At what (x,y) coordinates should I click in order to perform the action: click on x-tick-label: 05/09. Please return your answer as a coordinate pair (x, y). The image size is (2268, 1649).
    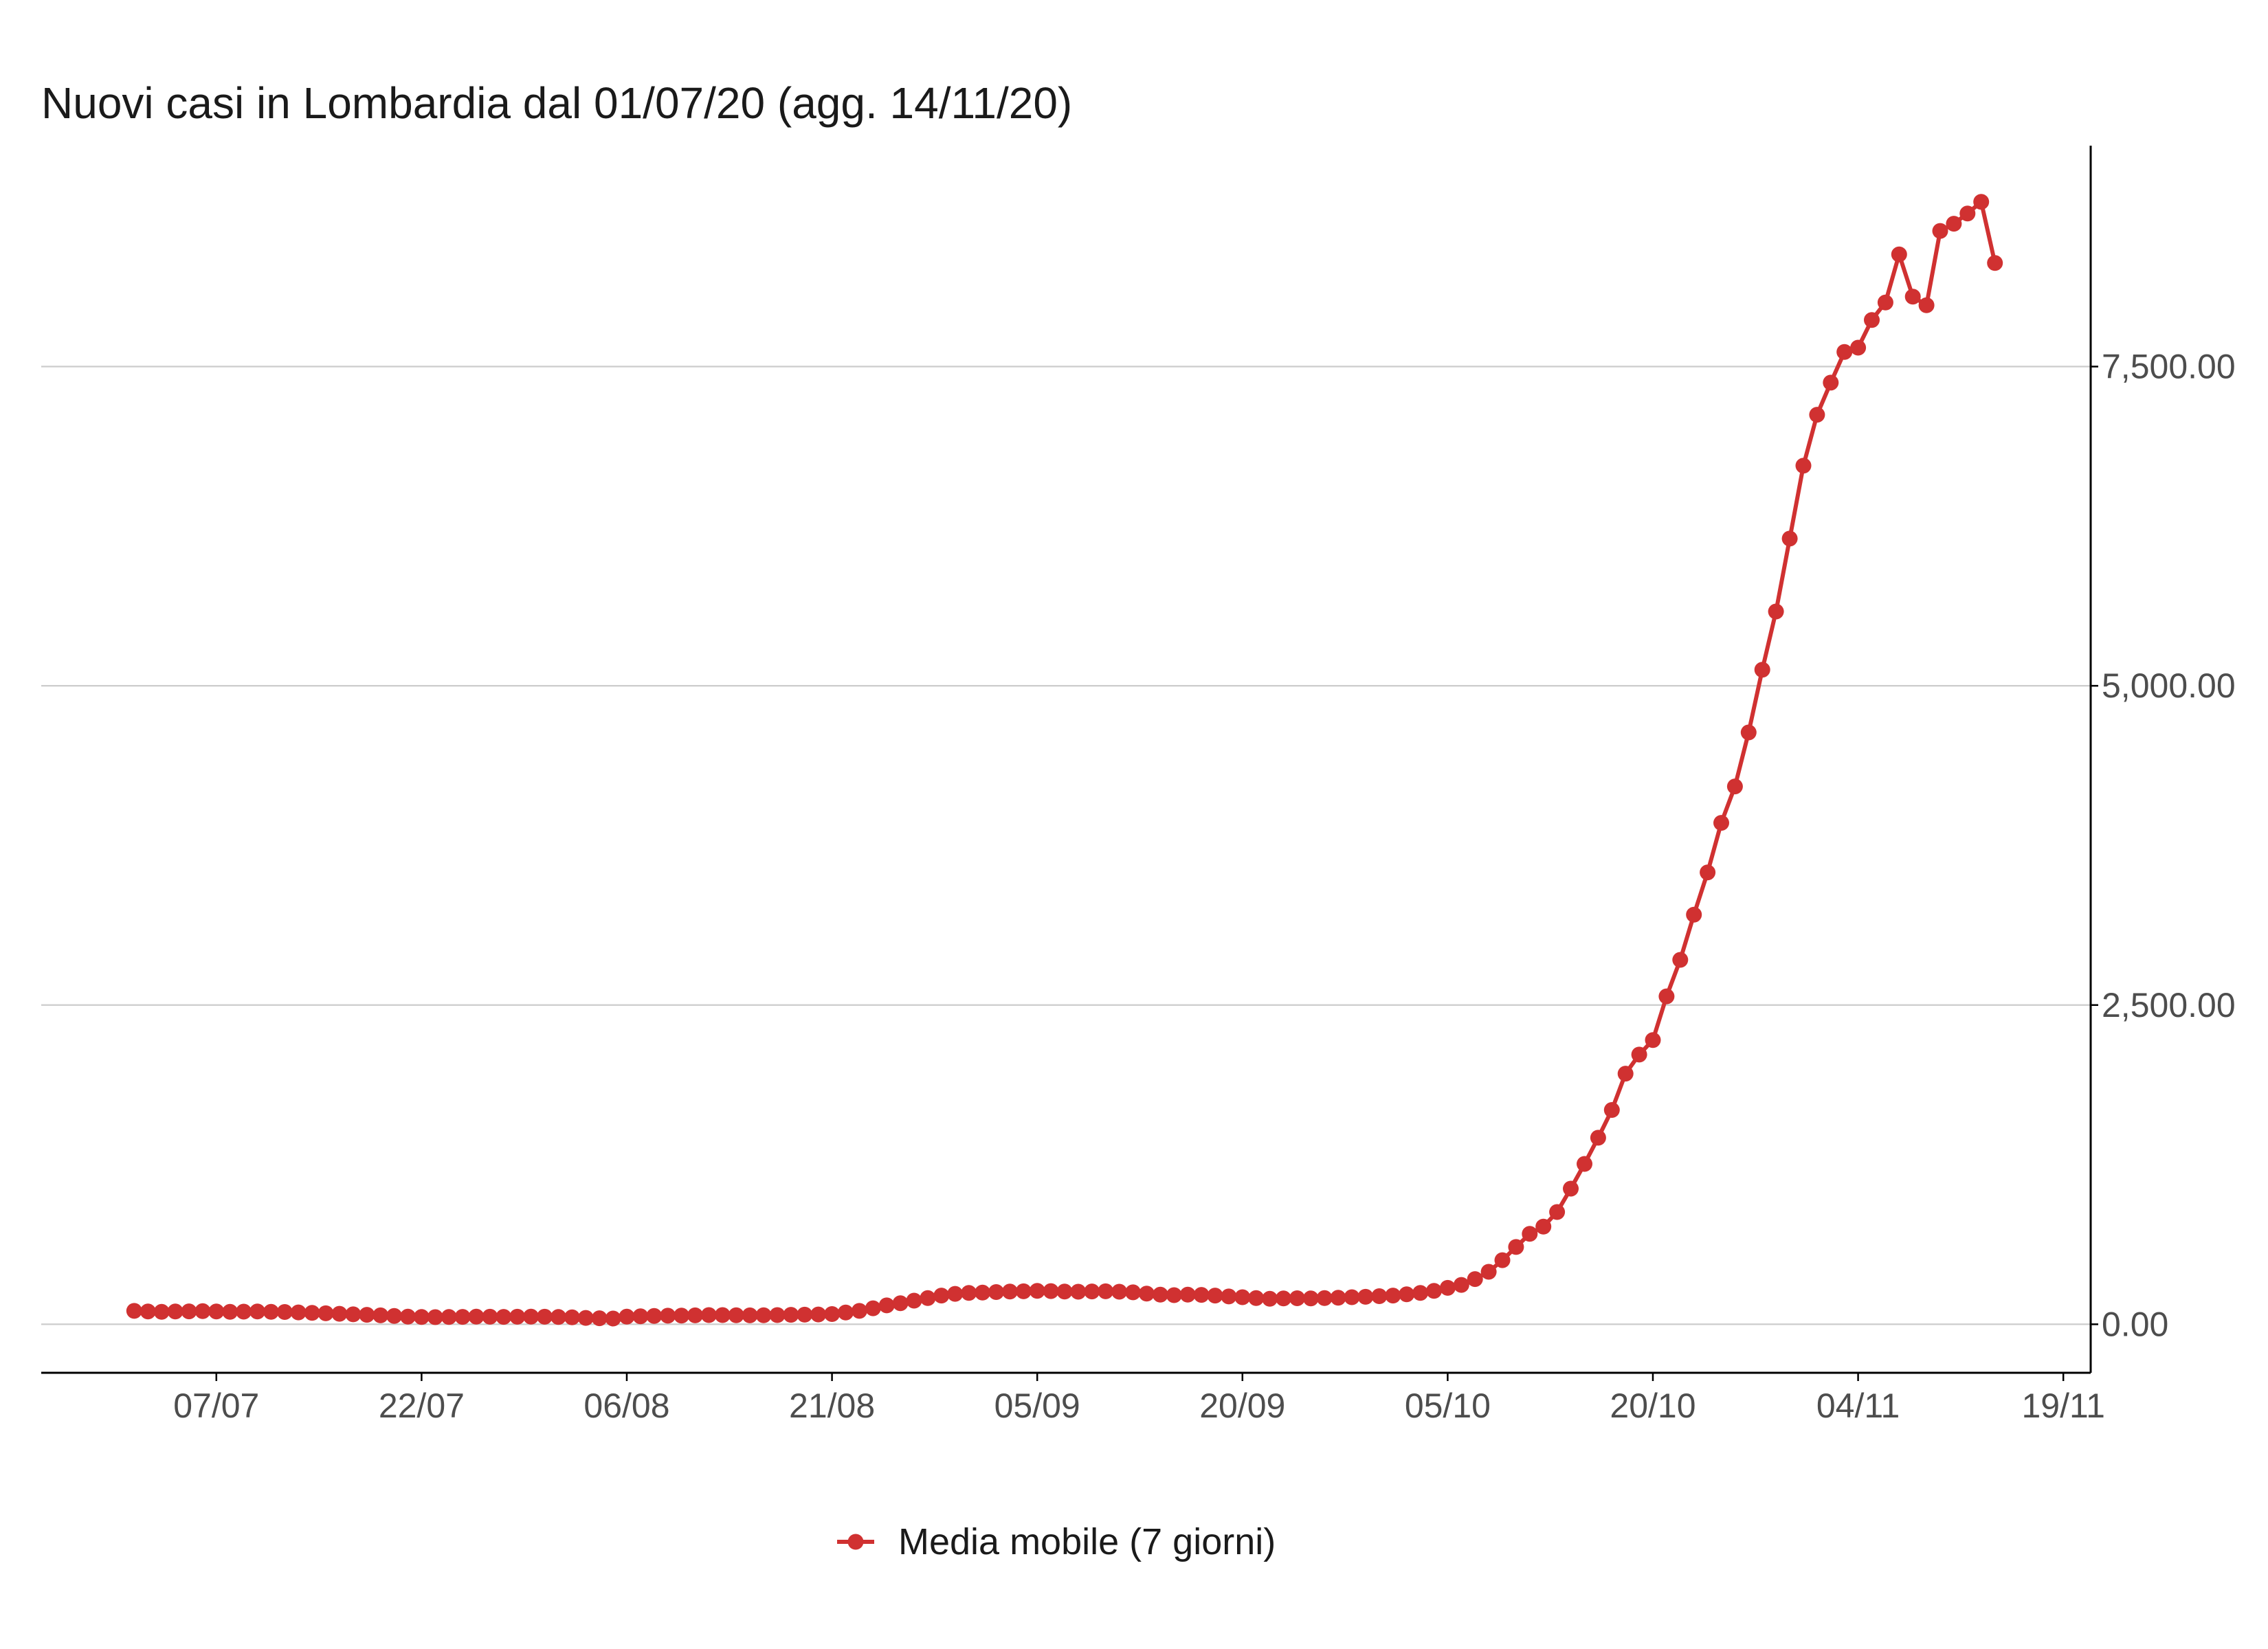
    Looking at the image, I should click on (1037, 1406).